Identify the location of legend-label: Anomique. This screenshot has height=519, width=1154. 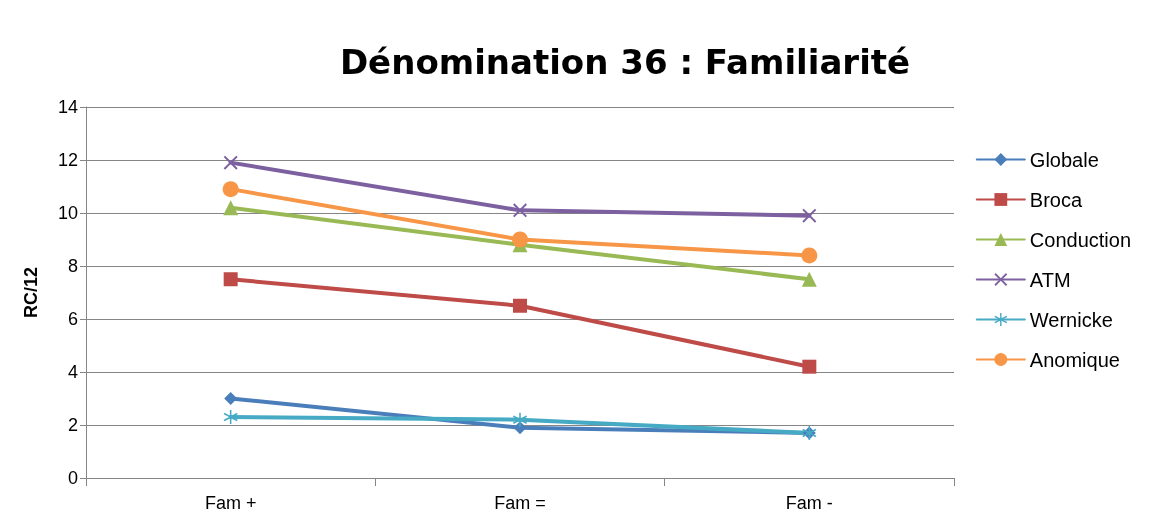
(1074, 359).